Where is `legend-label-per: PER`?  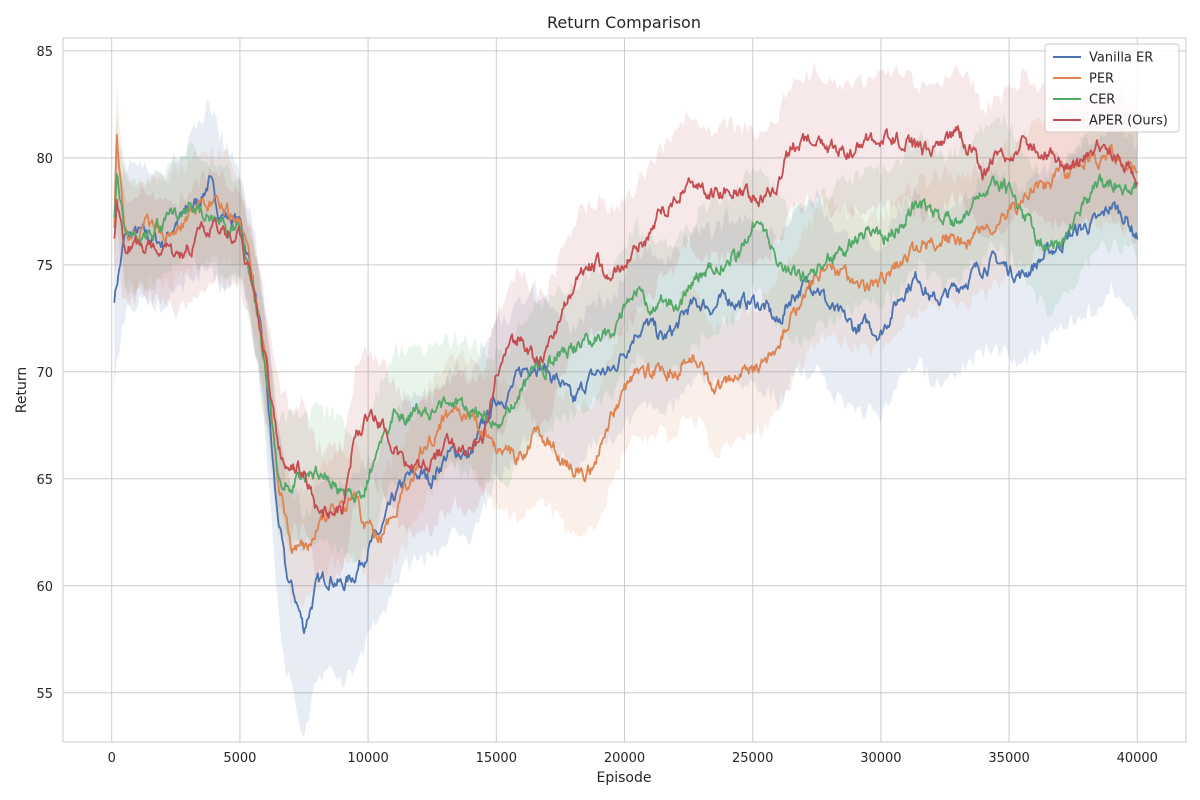 legend-label-per: PER is located at coordinates (1101, 79).